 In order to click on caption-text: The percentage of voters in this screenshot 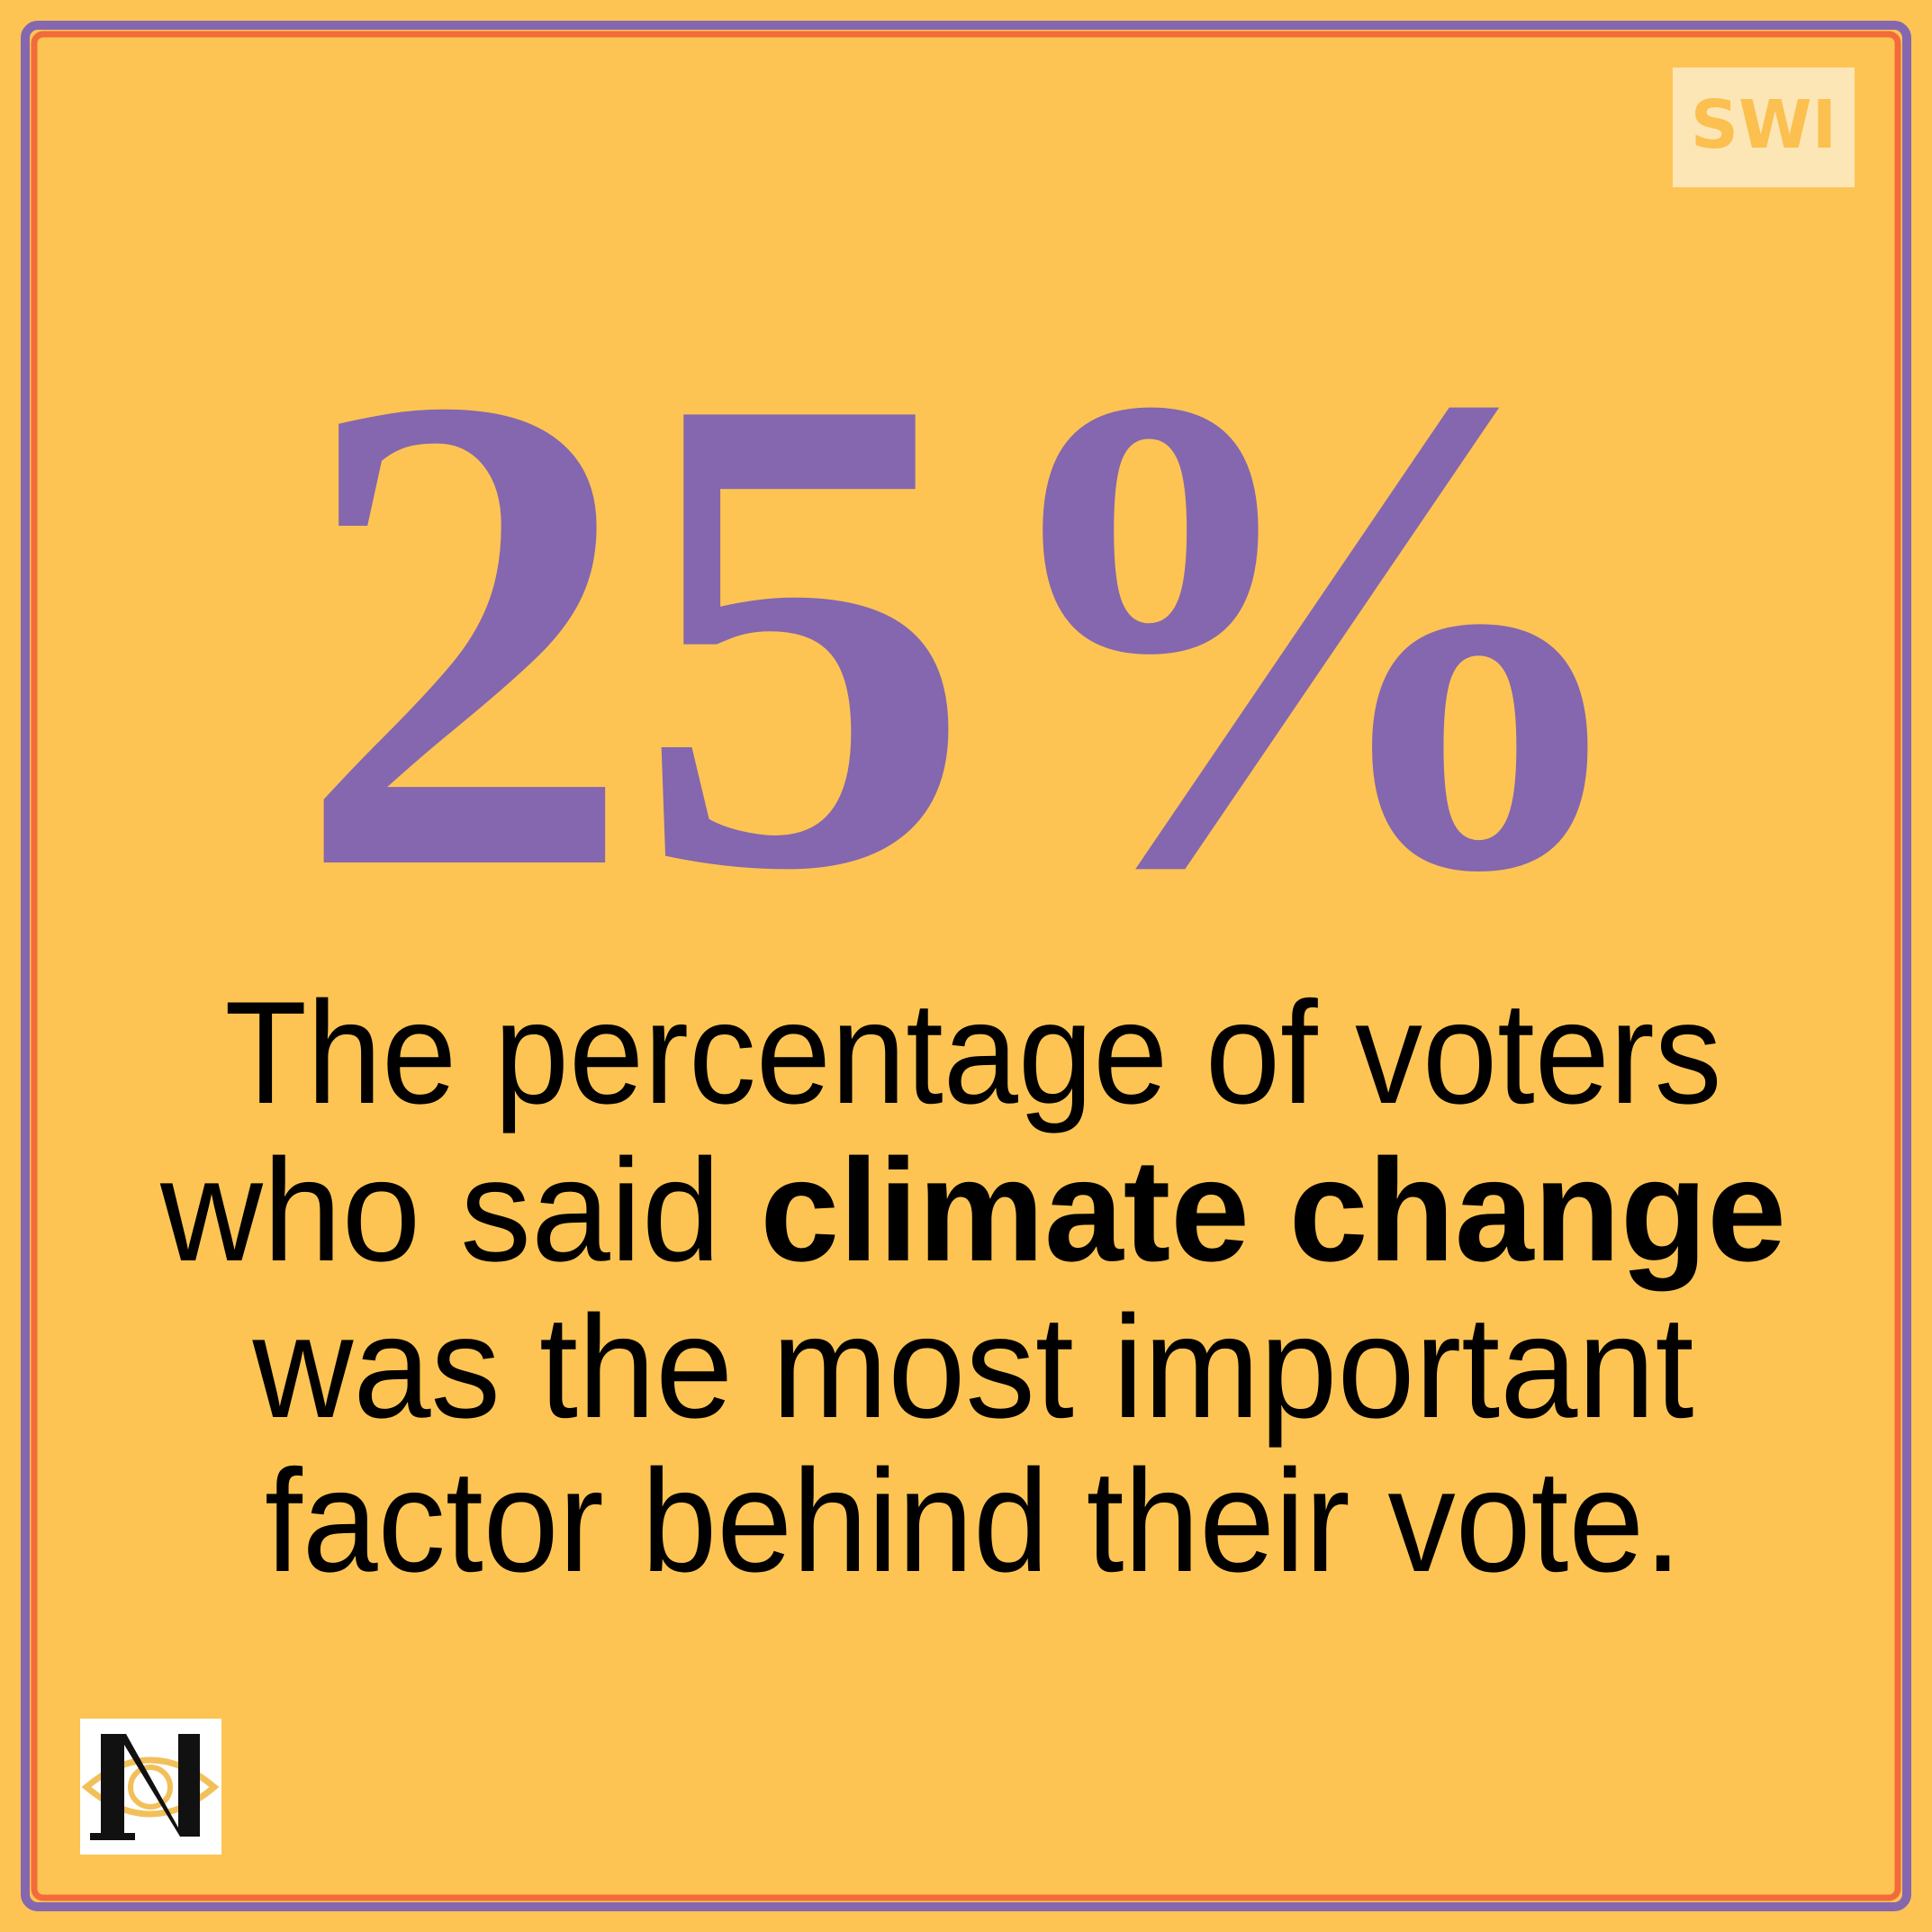, I will do `click(974, 1052)`.